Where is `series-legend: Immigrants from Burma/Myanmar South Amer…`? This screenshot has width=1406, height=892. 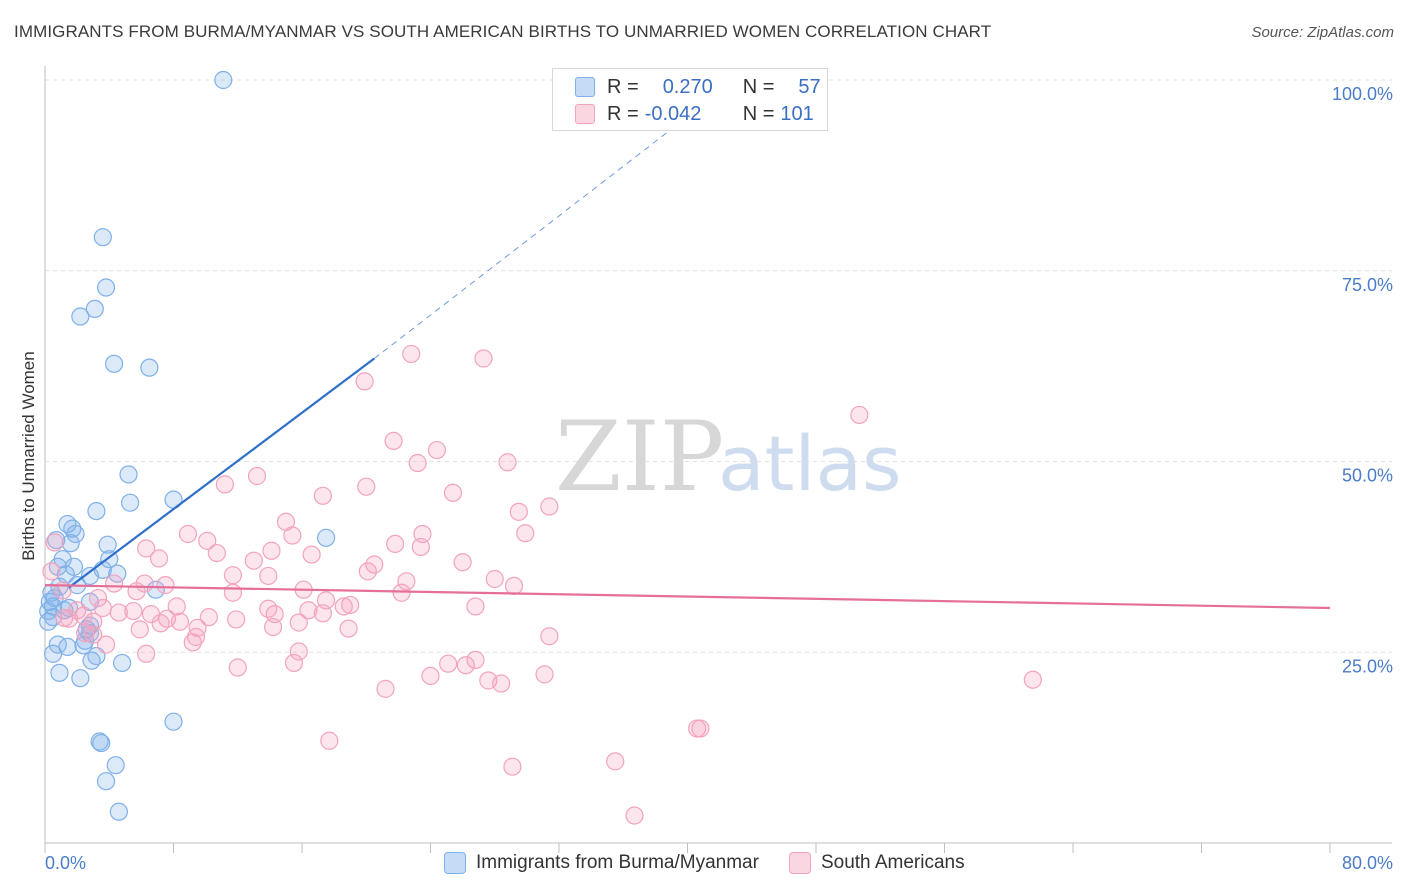 series-legend: Immigrants from Burma/Myanmar South Amer… is located at coordinates (719, 863).